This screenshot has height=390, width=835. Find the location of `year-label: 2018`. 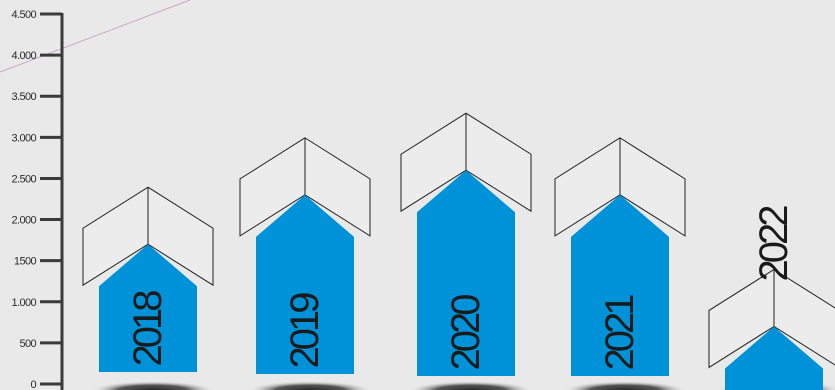

year-label: 2018 is located at coordinates (148, 329).